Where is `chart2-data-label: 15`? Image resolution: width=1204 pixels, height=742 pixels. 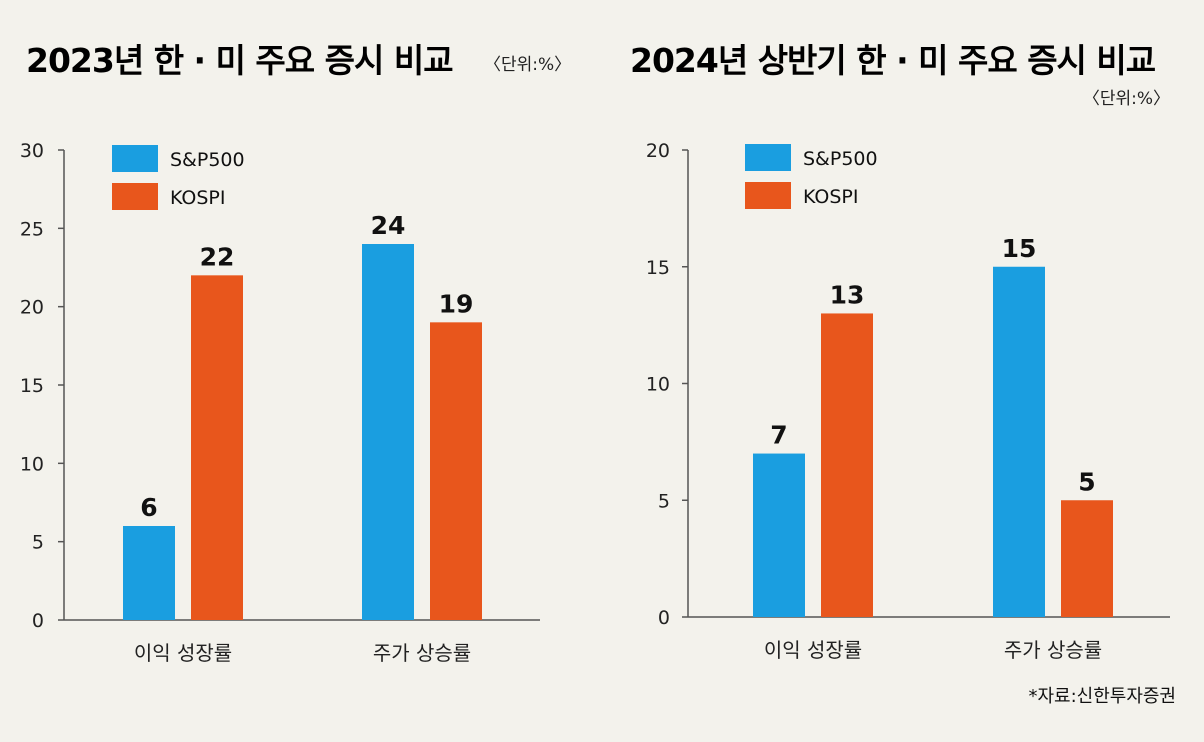
chart2-data-label: 15 is located at coordinates (1019, 248).